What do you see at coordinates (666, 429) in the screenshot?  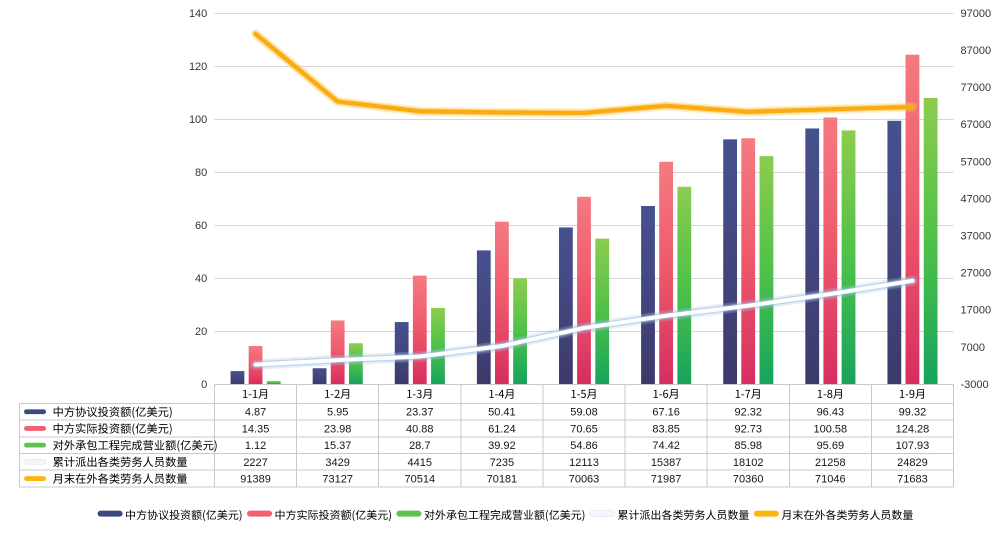 I see `svg-text: 83.85` at bounding box center [666, 429].